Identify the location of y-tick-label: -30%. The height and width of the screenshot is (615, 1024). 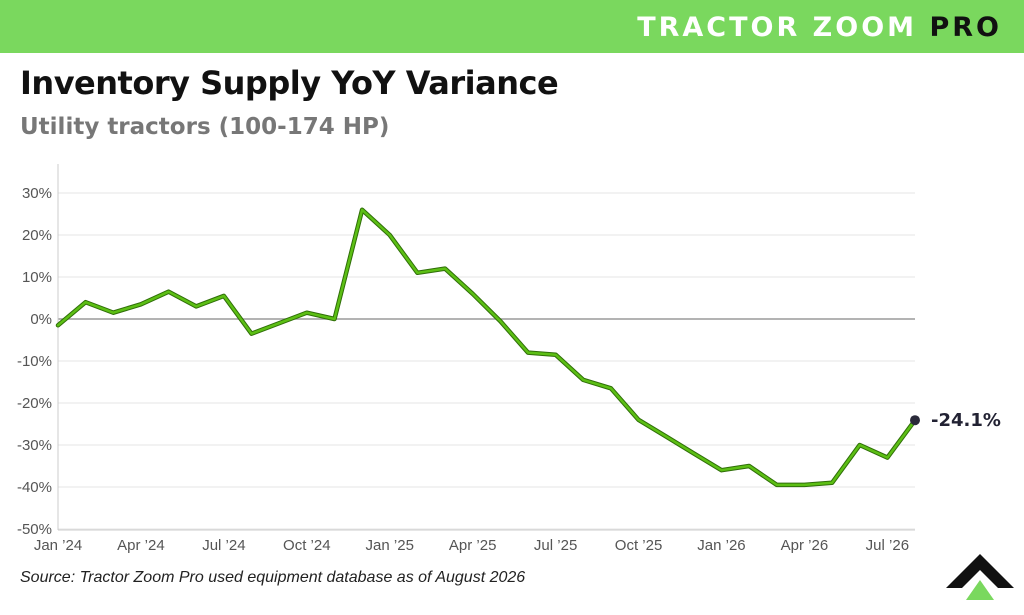
(34, 445).